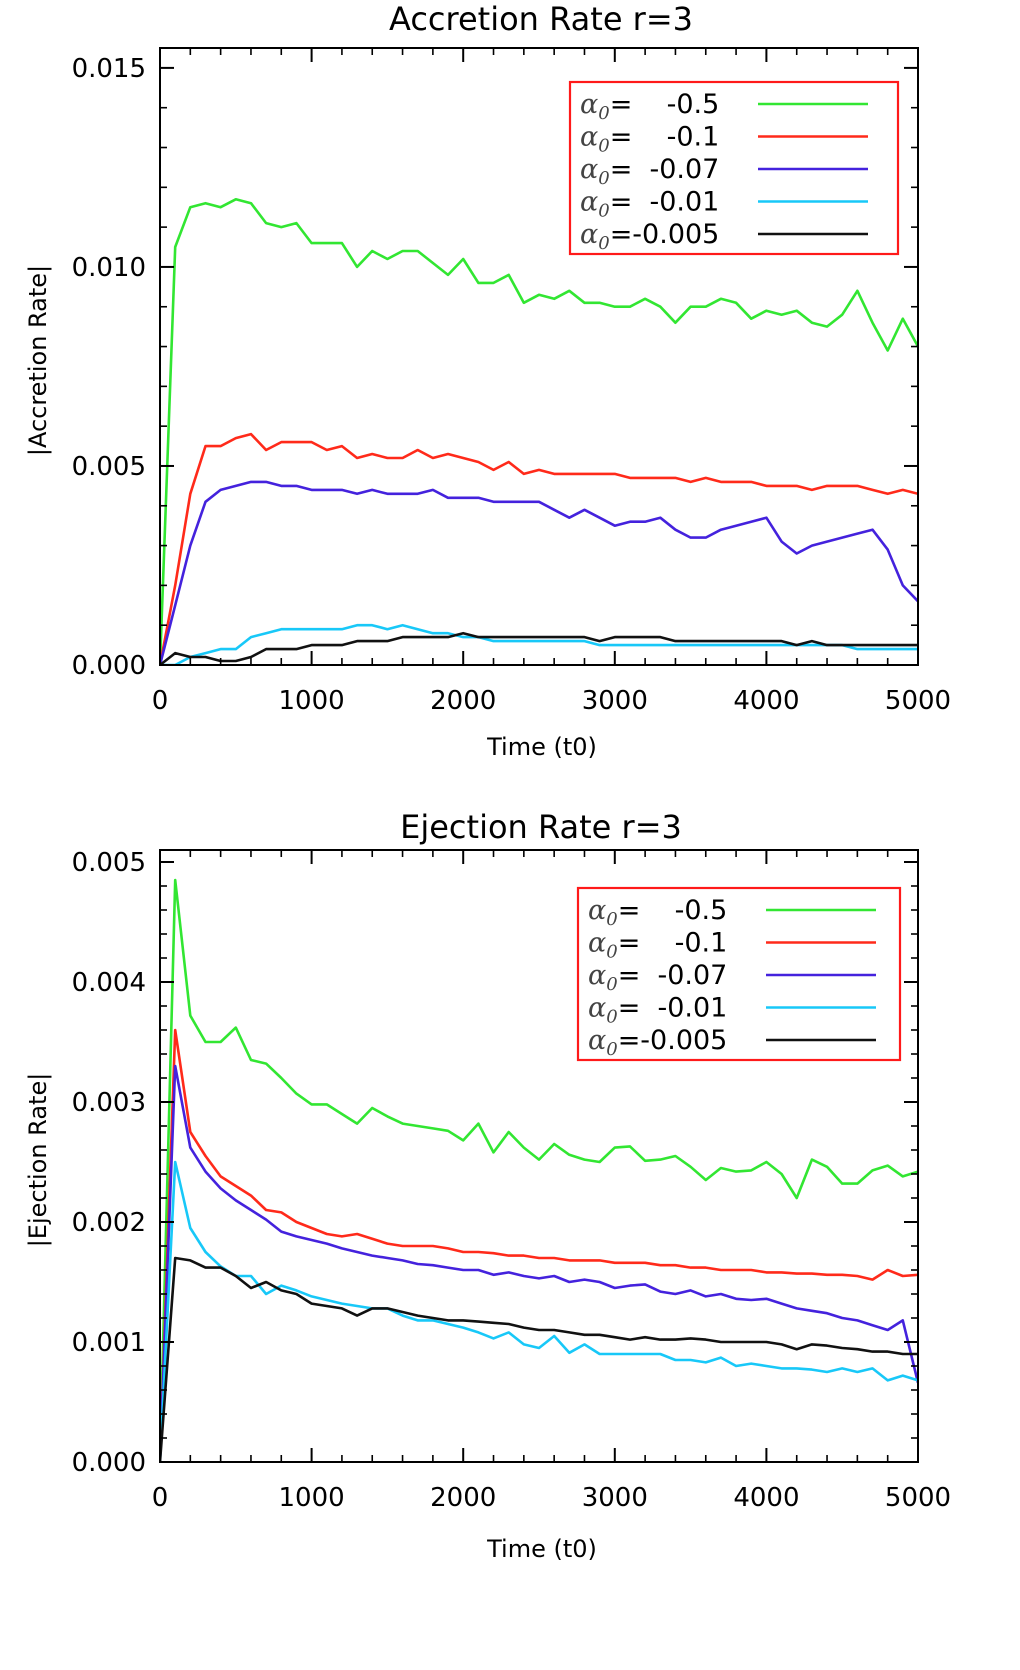  What do you see at coordinates (109, 1223) in the screenshot?
I see `y-tick-label: 0.002` at bounding box center [109, 1223].